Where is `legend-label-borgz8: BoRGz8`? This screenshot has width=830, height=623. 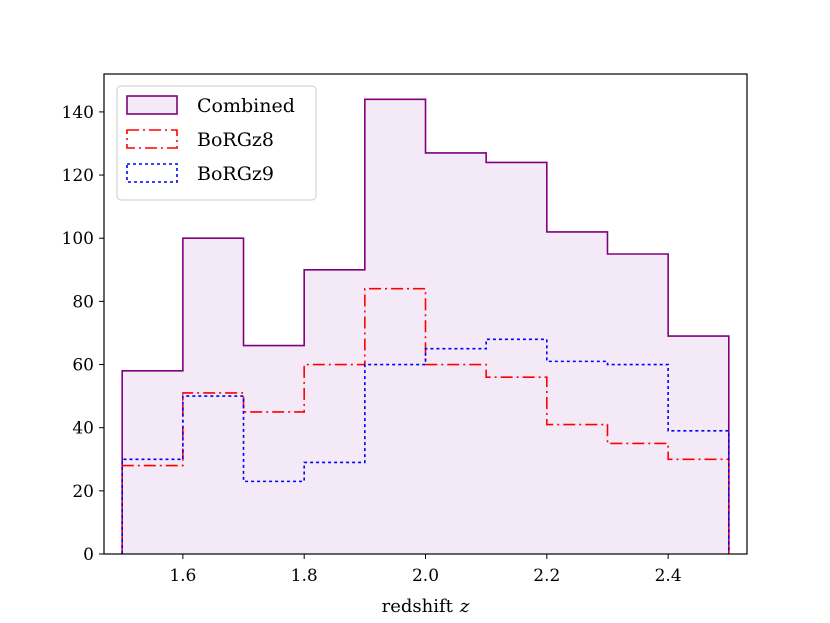
legend-label-borgz8: BoRGz8 is located at coordinates (235, 140).